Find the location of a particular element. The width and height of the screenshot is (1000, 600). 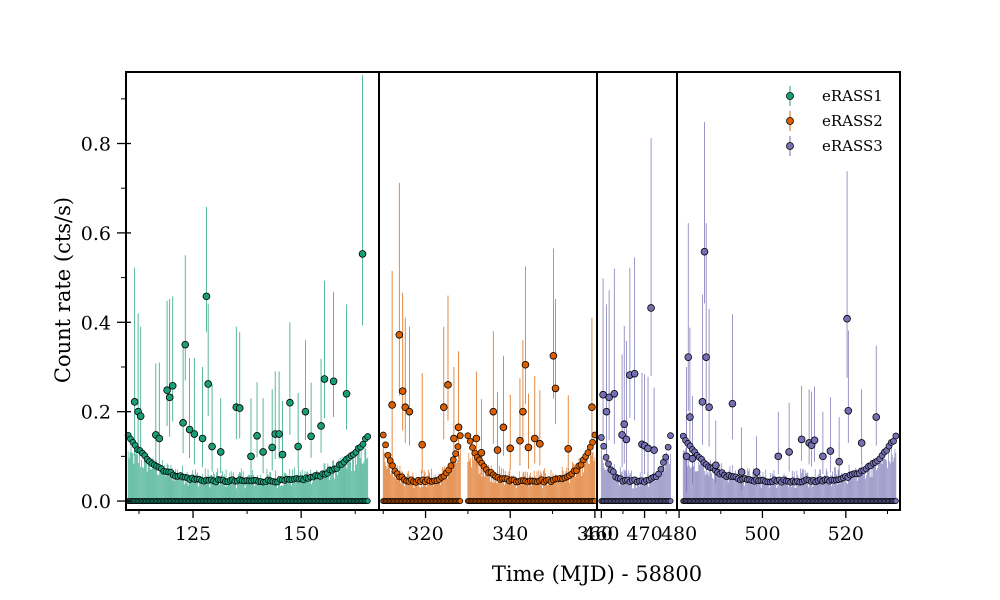

x-tick-label: 500 is located at coordinates (762, 534).